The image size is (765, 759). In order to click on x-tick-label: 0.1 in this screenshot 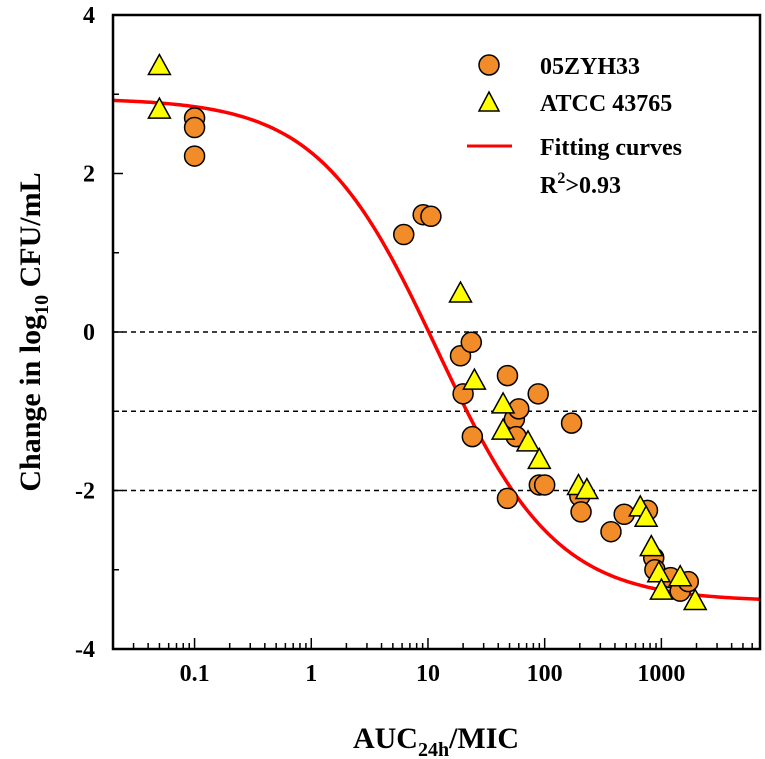, I will do `click(195, 674)`.